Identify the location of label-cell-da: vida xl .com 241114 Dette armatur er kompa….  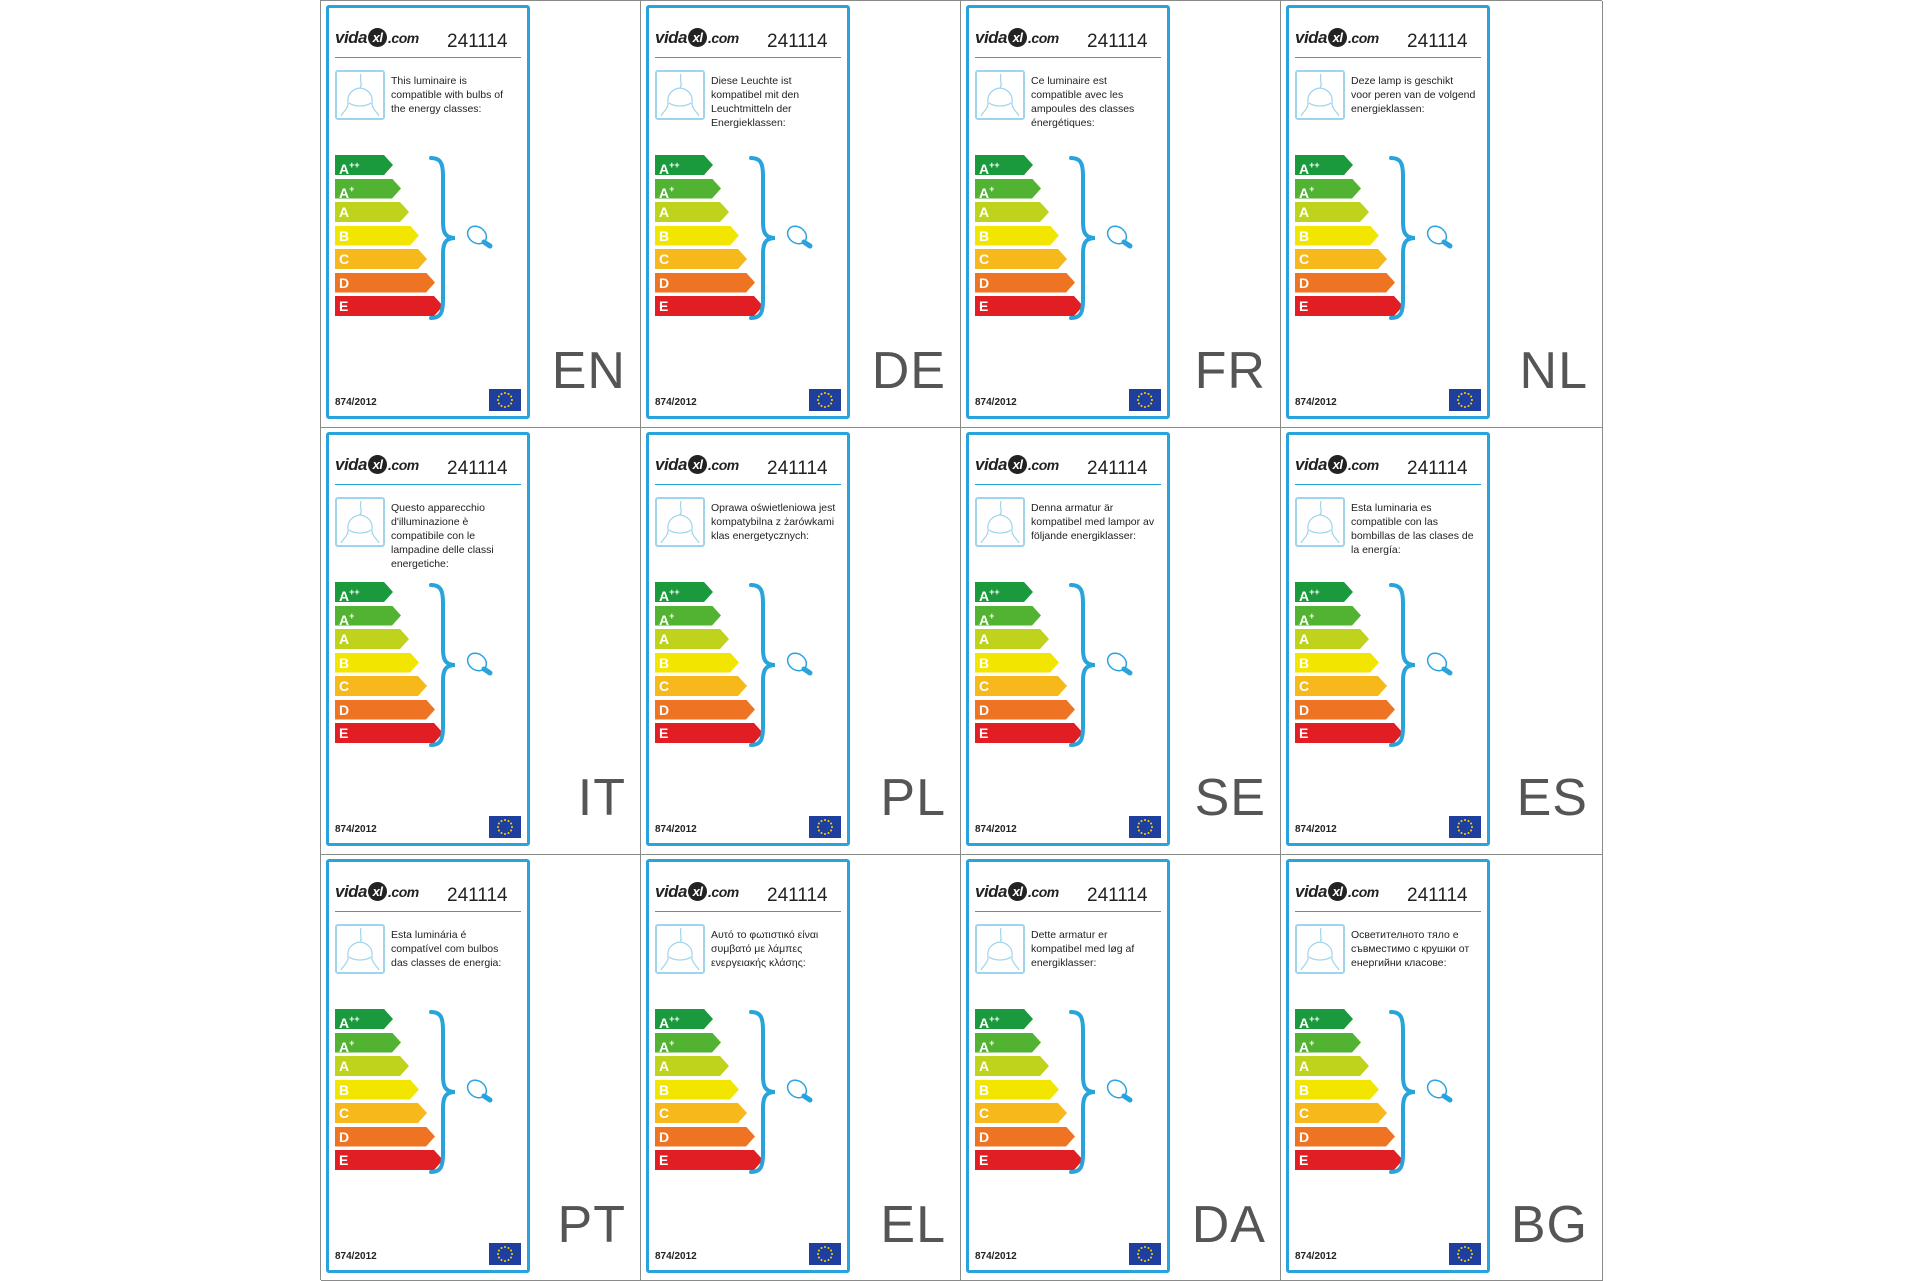
(1121, 1068).